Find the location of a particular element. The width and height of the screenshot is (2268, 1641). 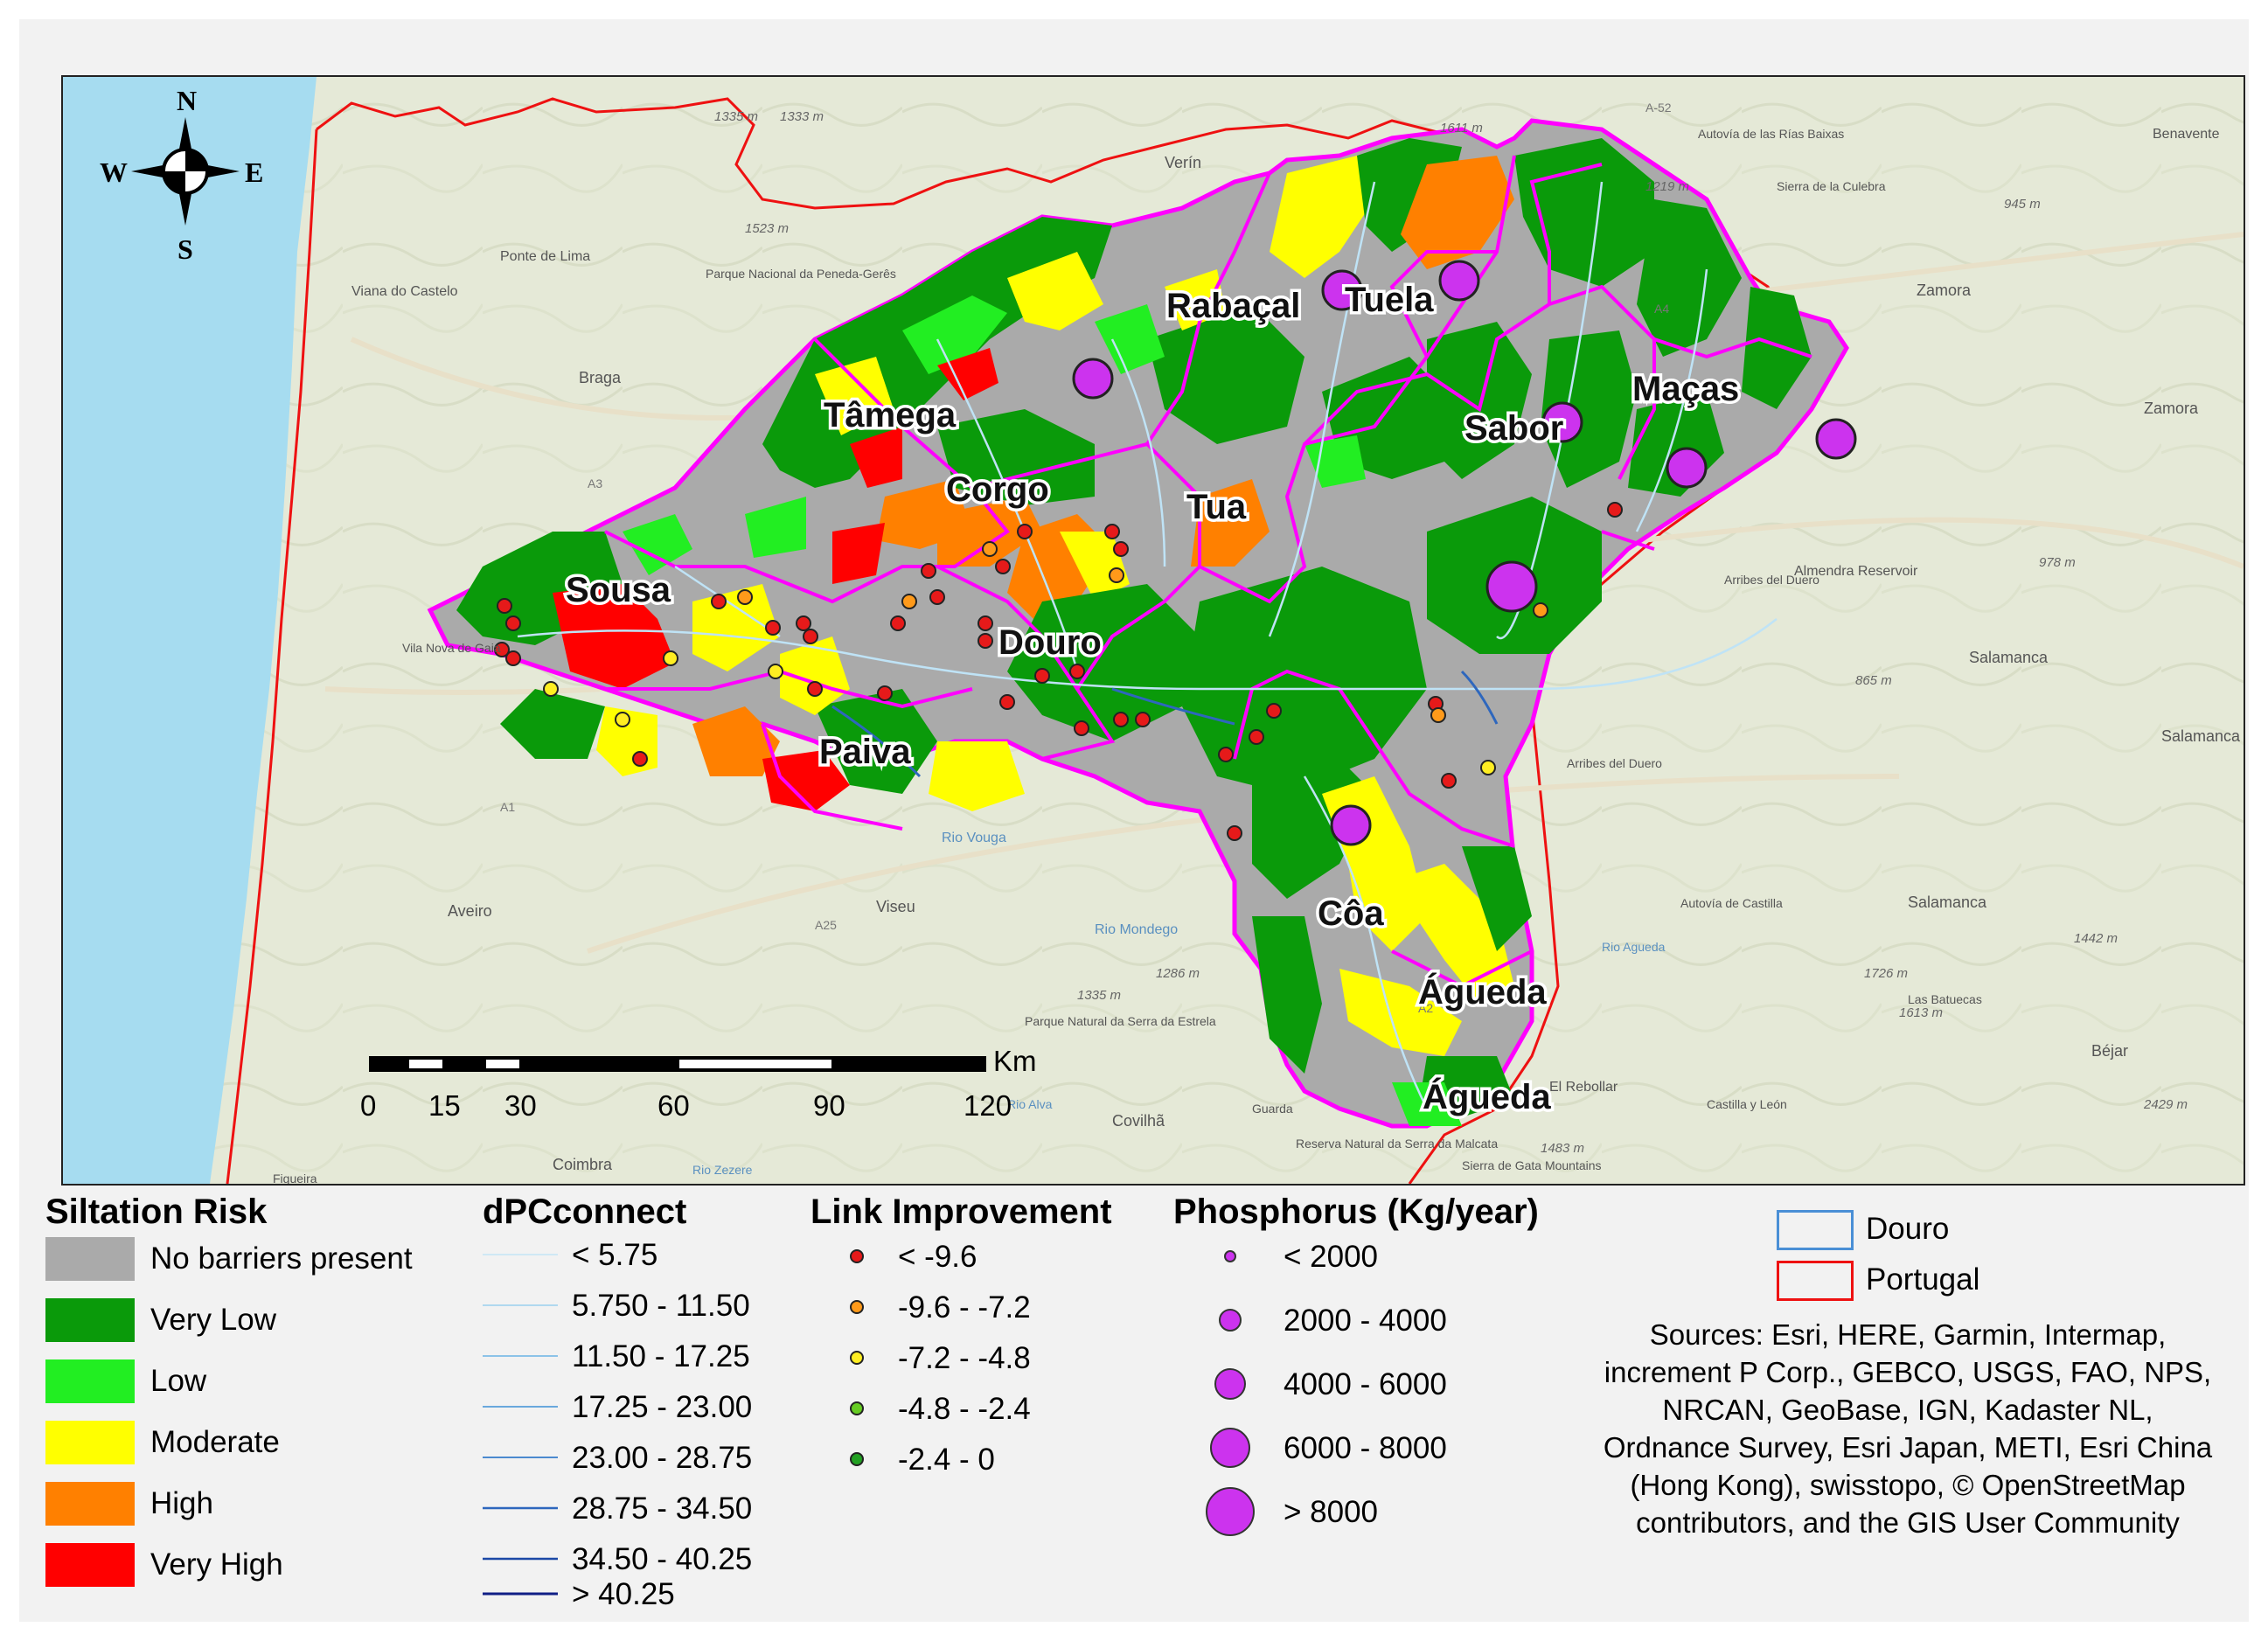

north-arrow-icon: N S E W is located at coordinates (181, 175).